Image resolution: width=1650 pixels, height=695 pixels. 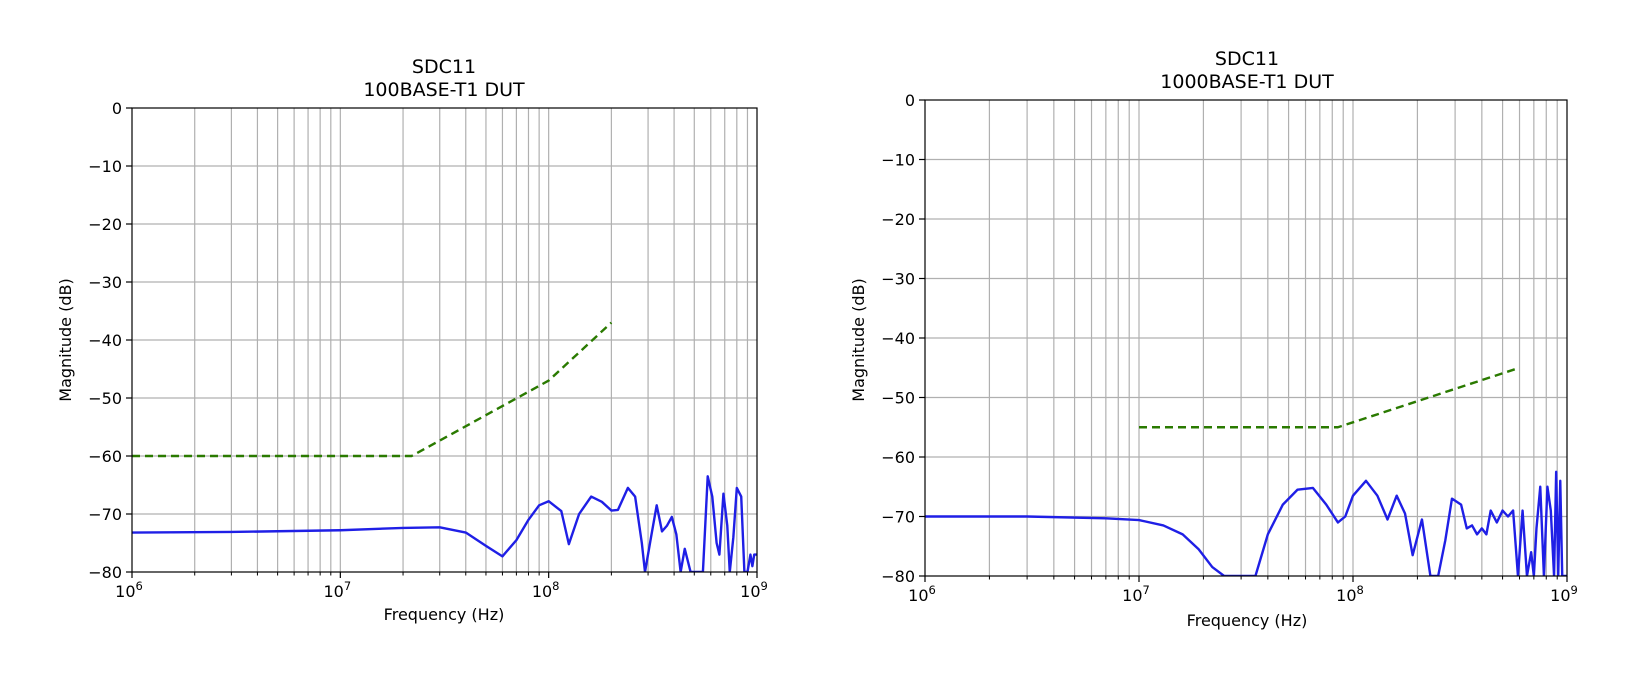 What do you see at coordinates (444, 90) in the screenshot?
I see `chart-subtitle: 100BASE-T1 DUT` at bounding box center [444, 90].